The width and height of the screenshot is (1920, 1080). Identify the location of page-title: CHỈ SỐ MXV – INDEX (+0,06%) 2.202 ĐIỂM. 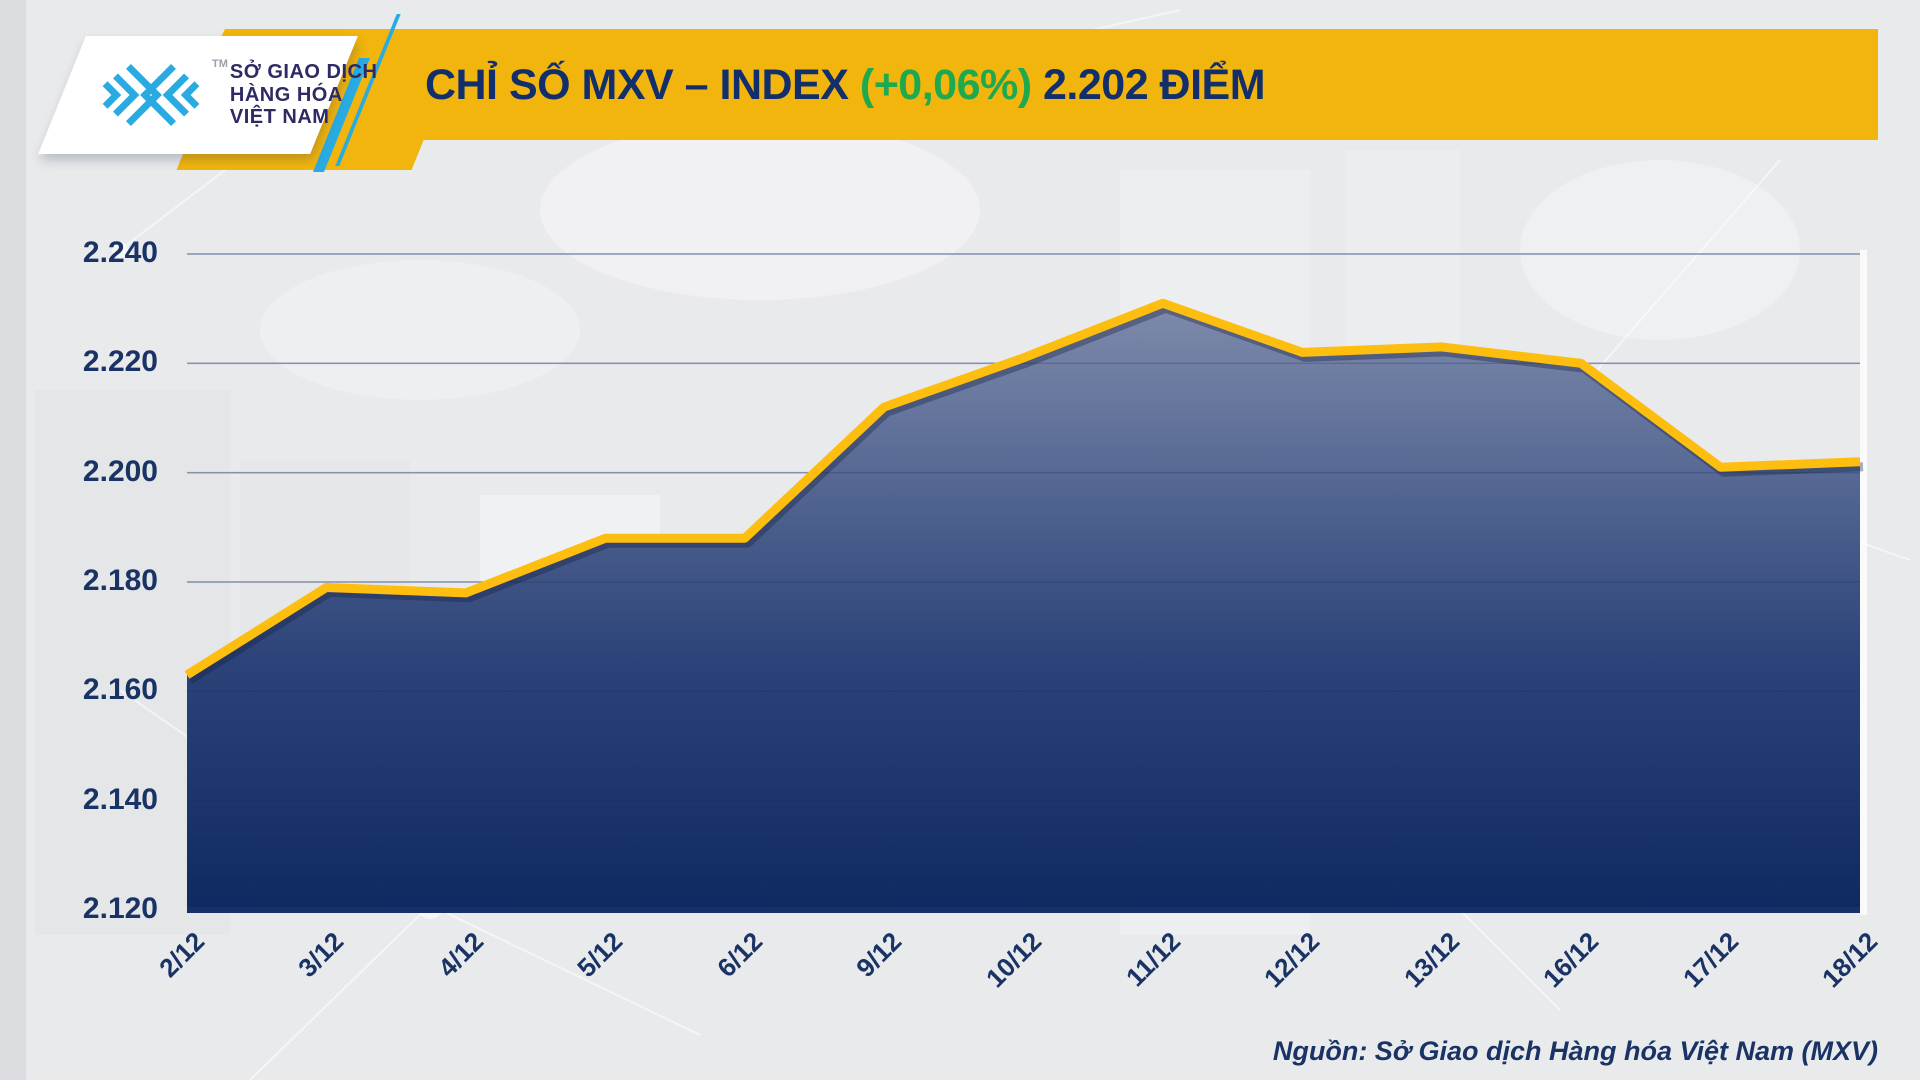
(845, 85).